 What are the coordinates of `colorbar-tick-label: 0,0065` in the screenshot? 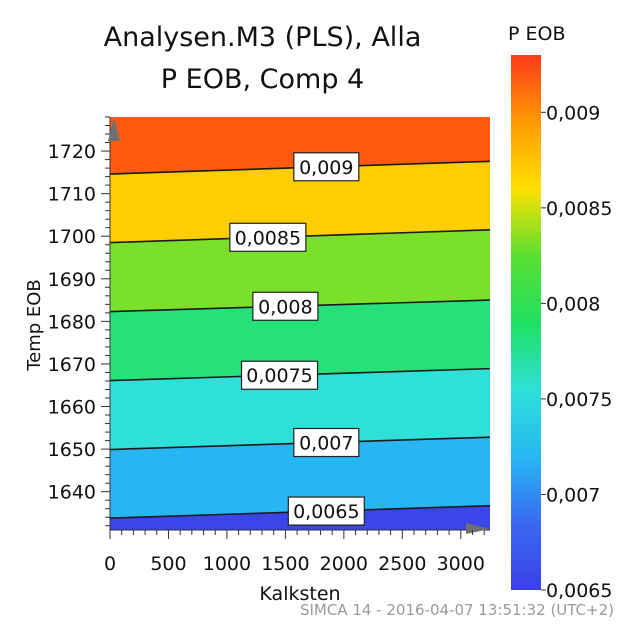 It's located at (579, 591).